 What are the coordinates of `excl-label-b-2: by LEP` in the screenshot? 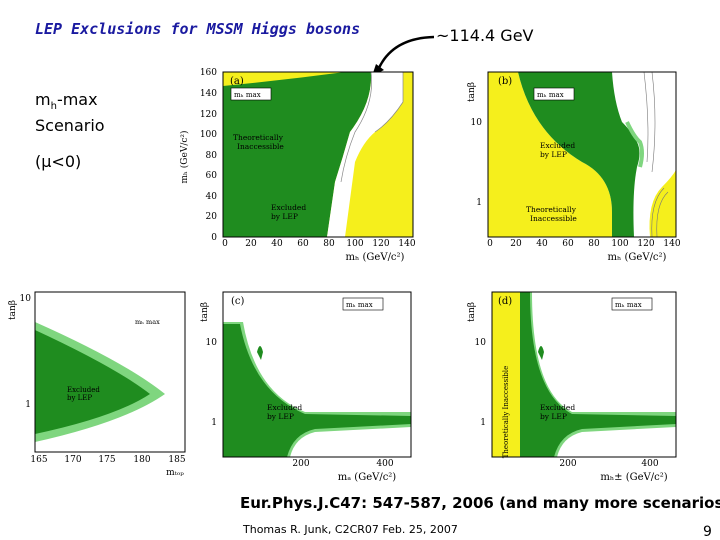 It's located at (553, 154).